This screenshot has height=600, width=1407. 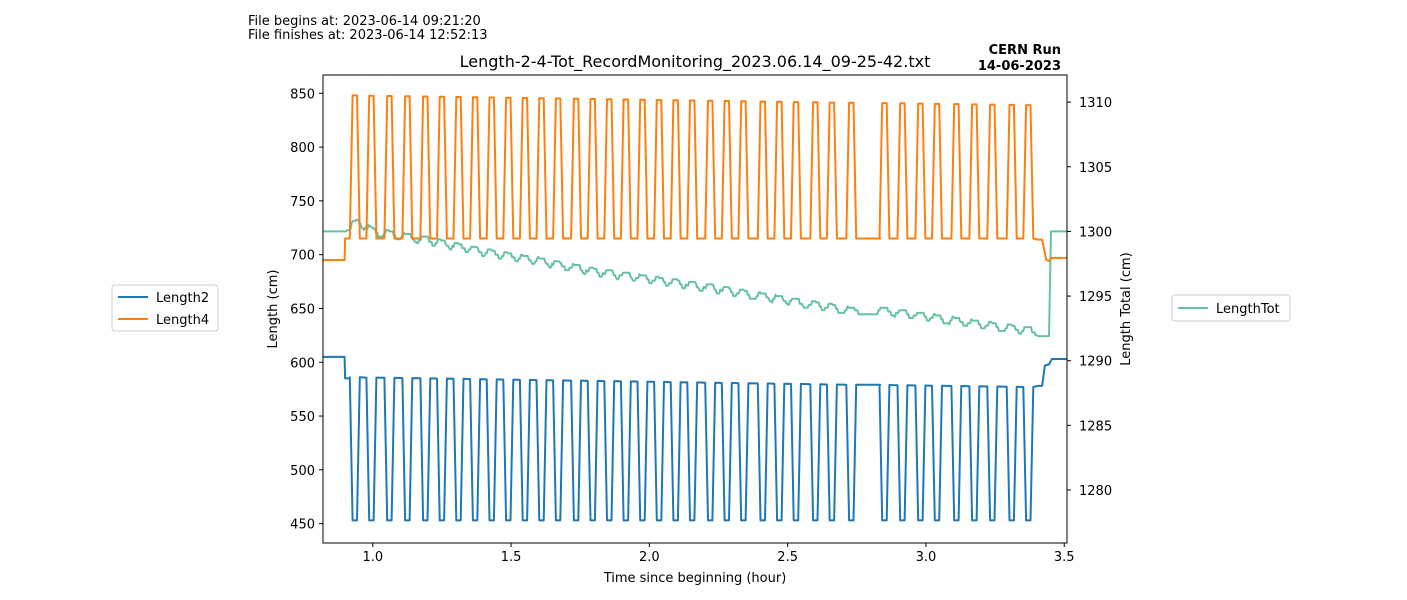 What do you see at coordinates (302, 148) in the screenshot?
I see `y-tick-label: 800` at bounding box center [302, 148].